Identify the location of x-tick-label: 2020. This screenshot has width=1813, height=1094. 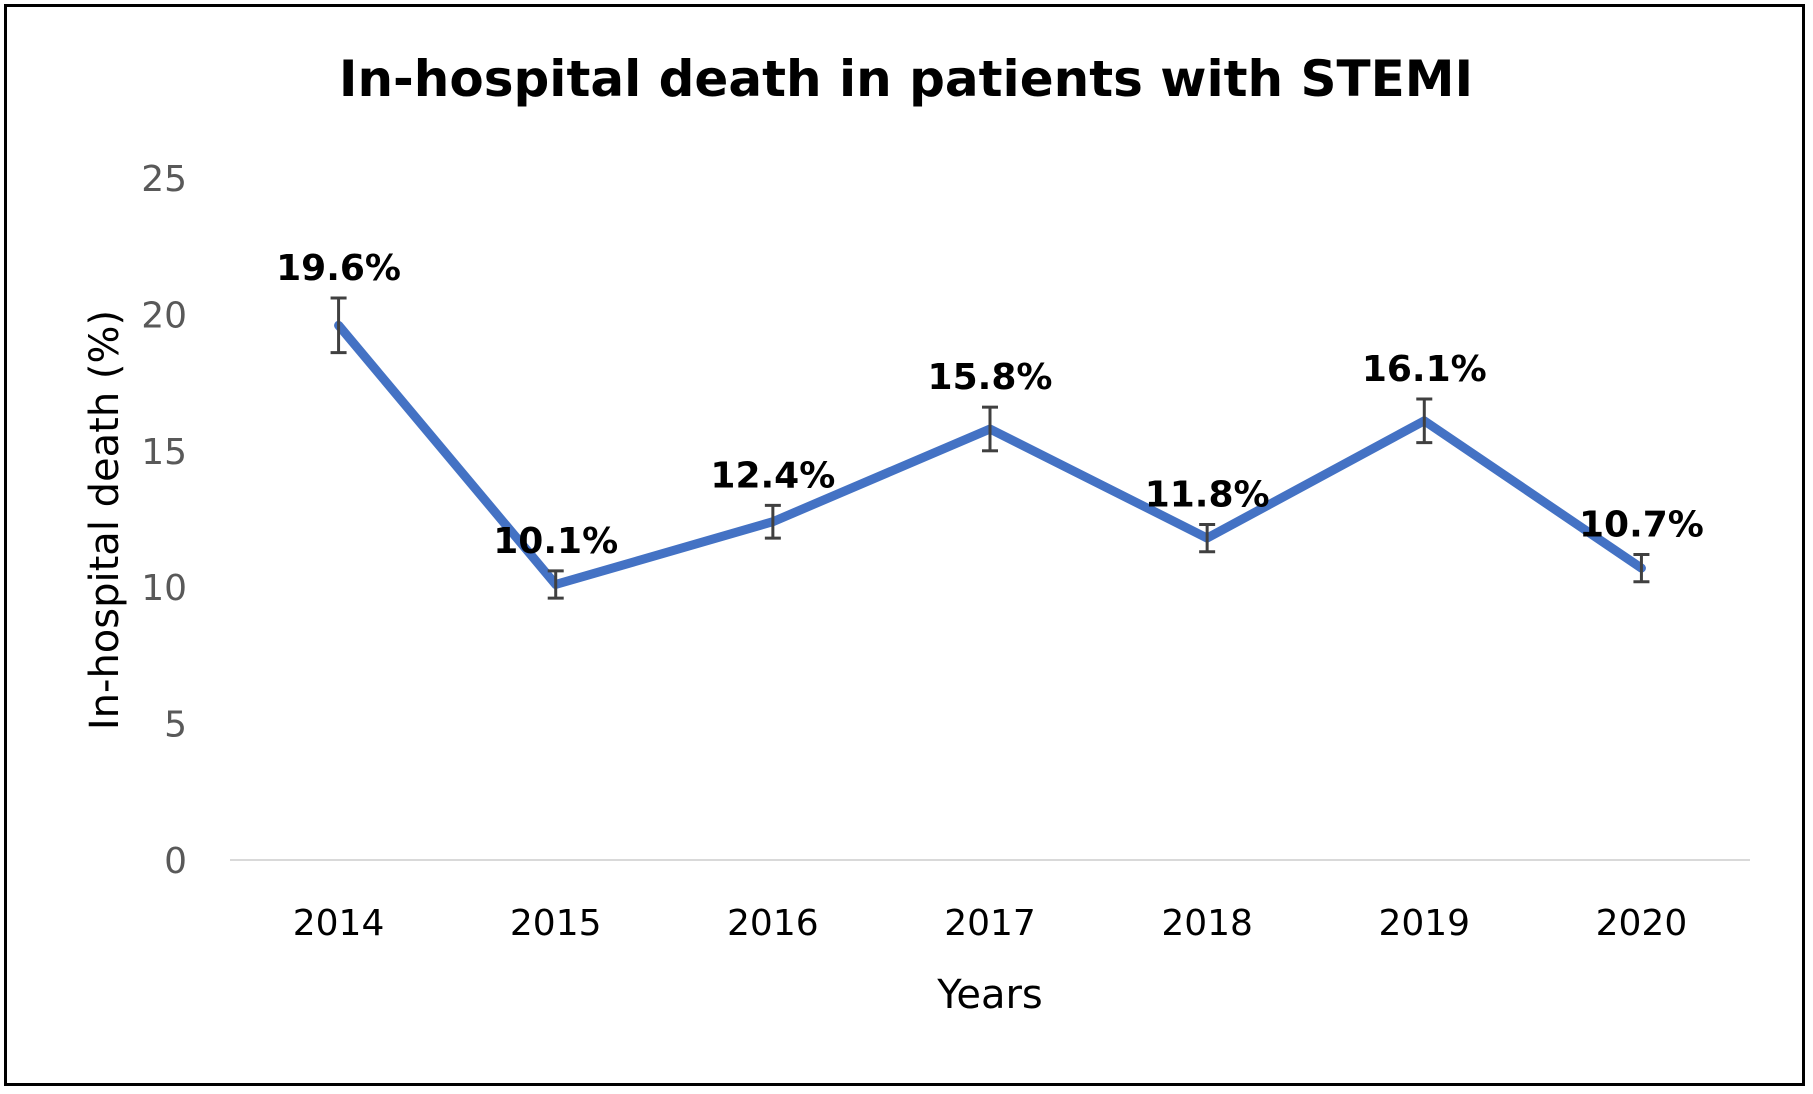
(1642, 923).